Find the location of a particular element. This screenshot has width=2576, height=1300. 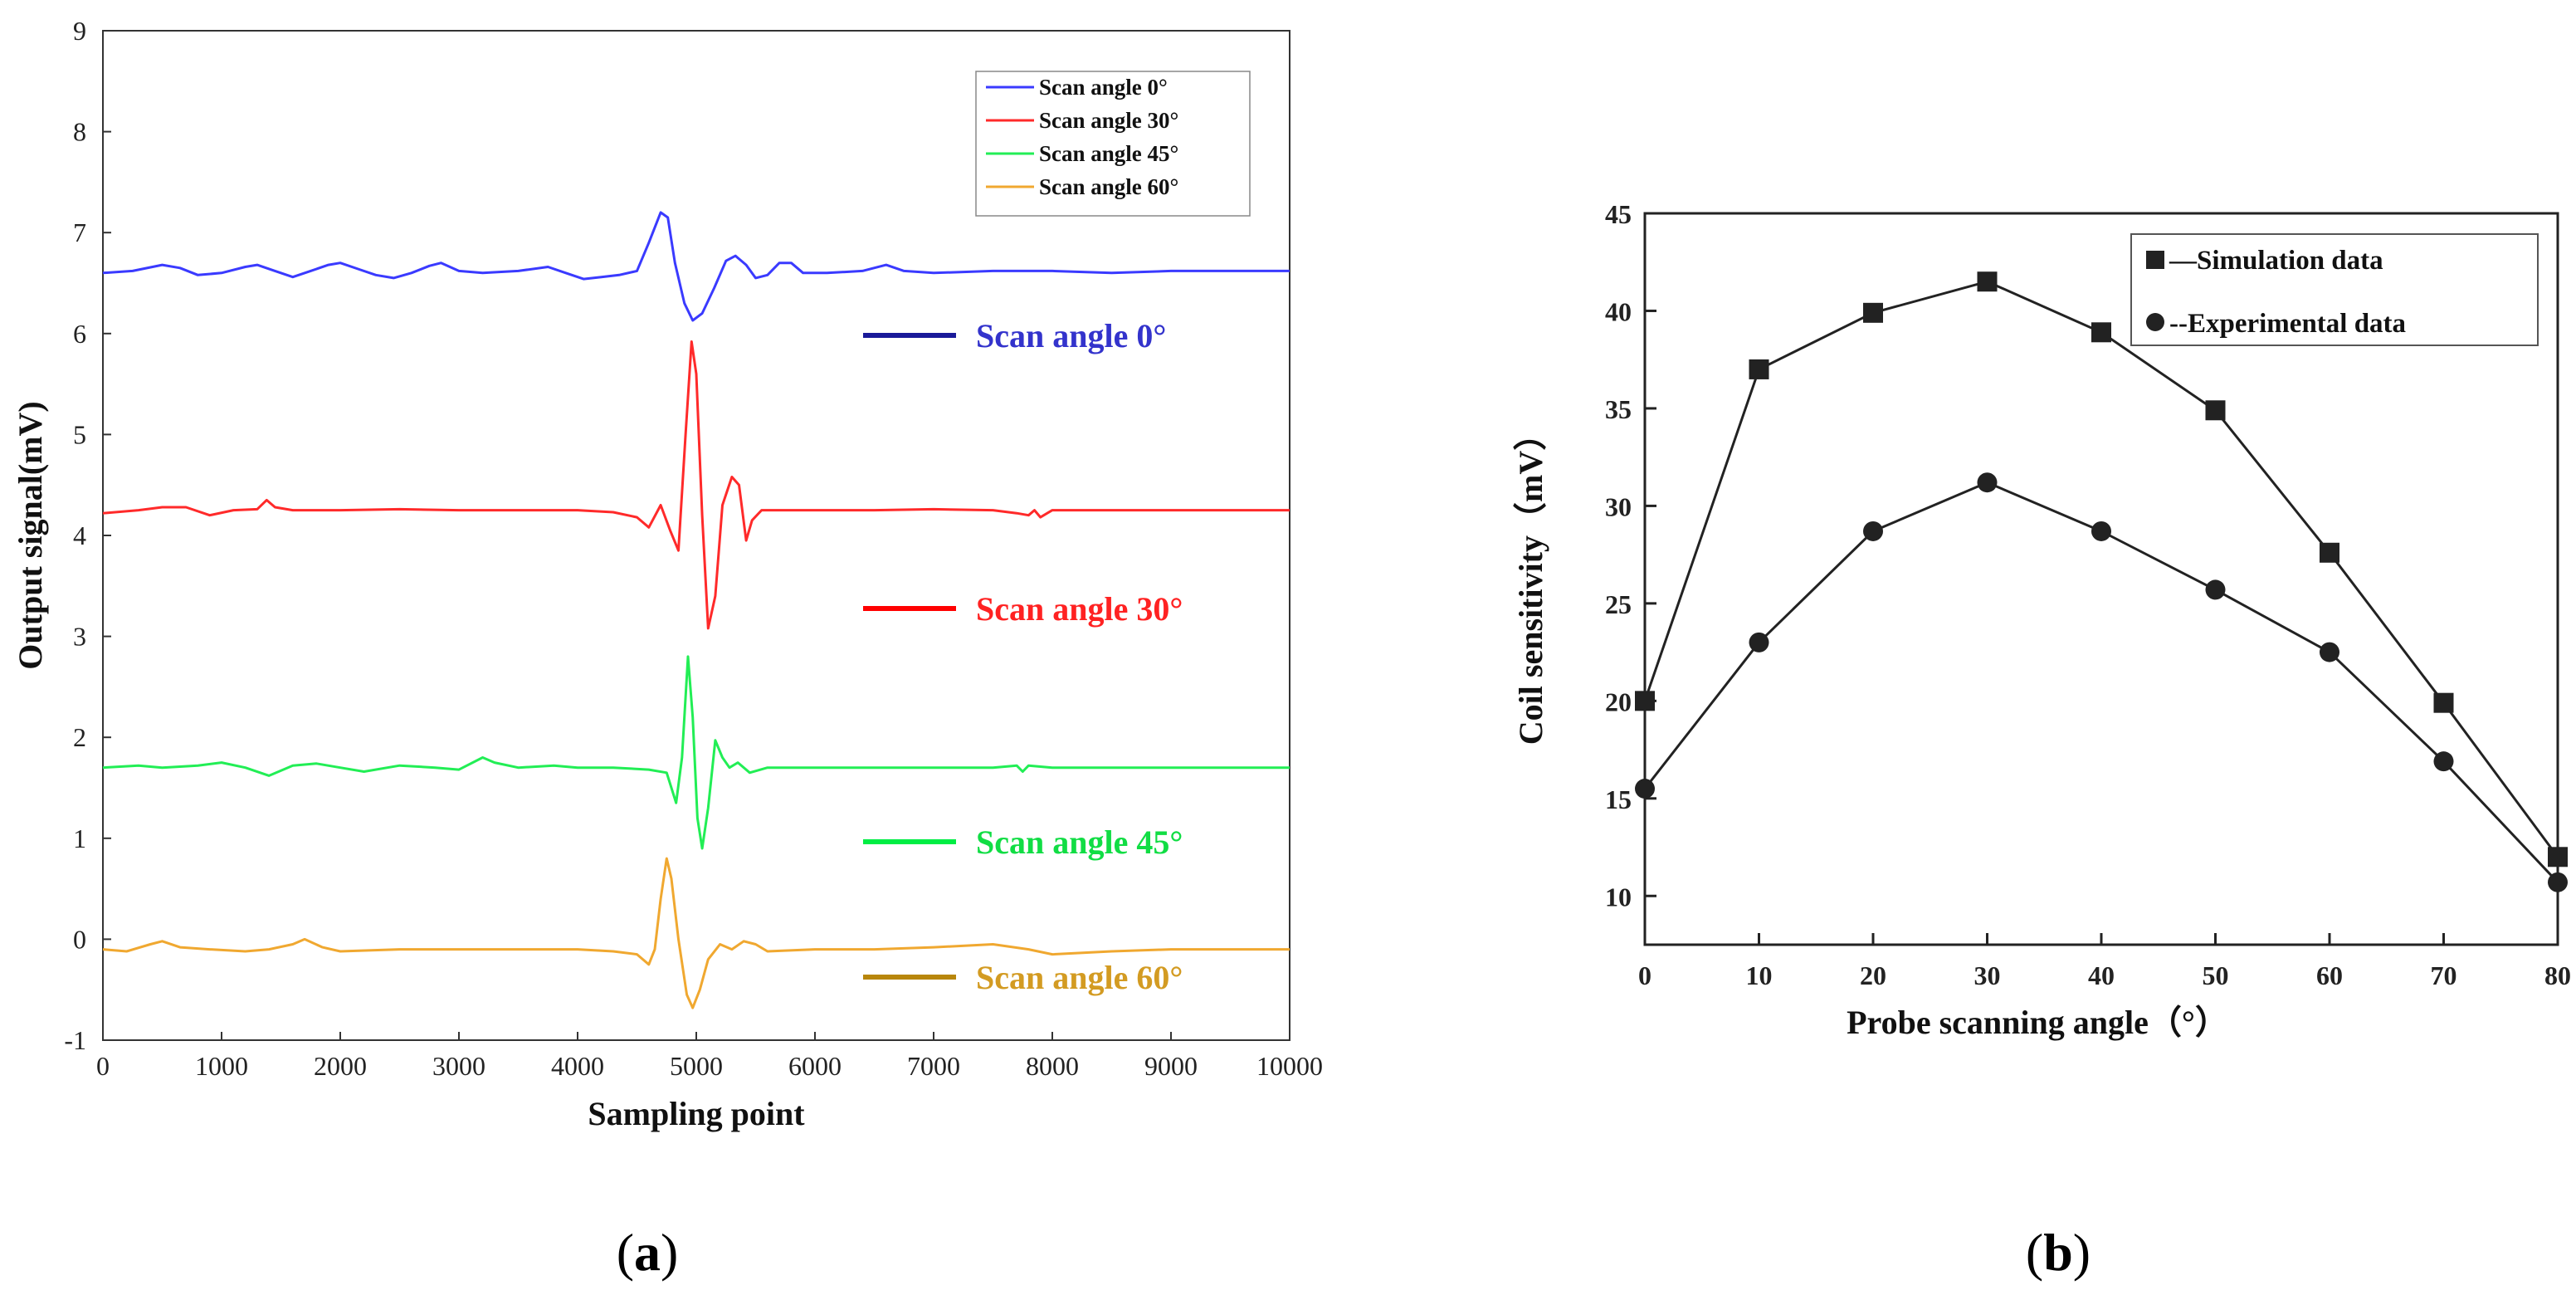

panel-b-y-axis-label: Coil sensitivity（mV） is located at coordinates (1530, 581).